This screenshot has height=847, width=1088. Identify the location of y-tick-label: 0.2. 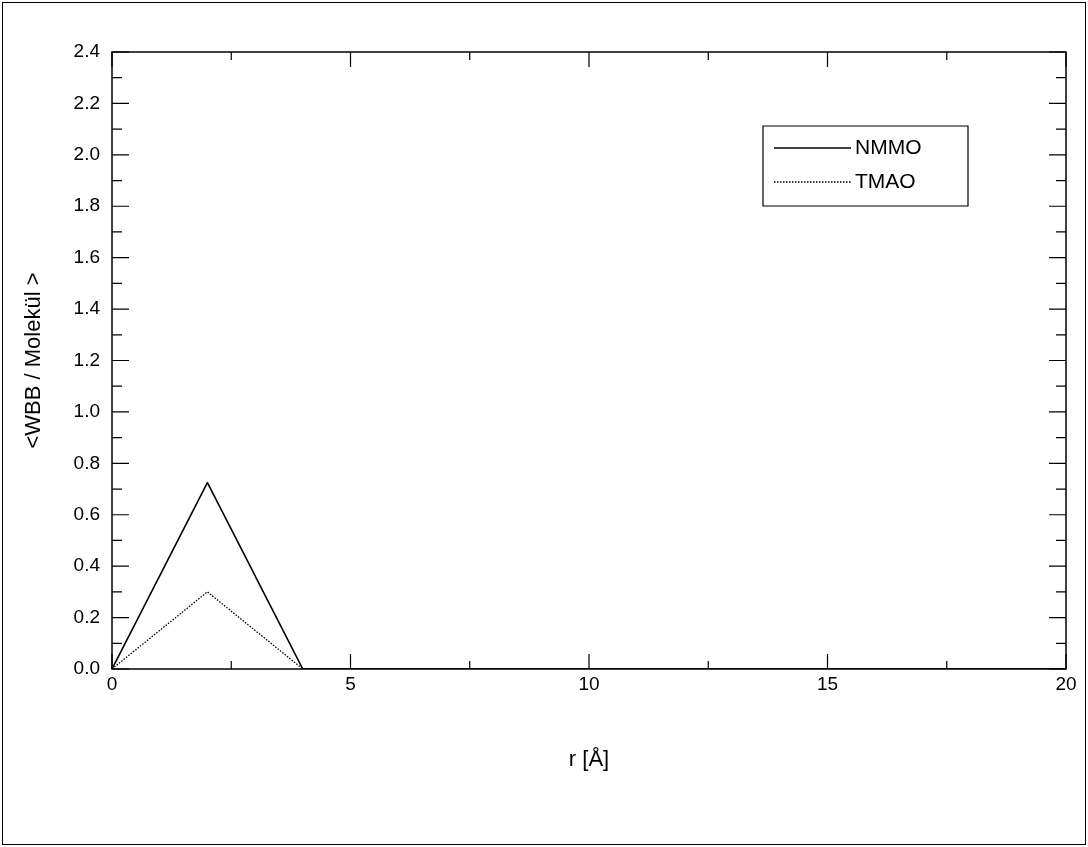
(86, 616).